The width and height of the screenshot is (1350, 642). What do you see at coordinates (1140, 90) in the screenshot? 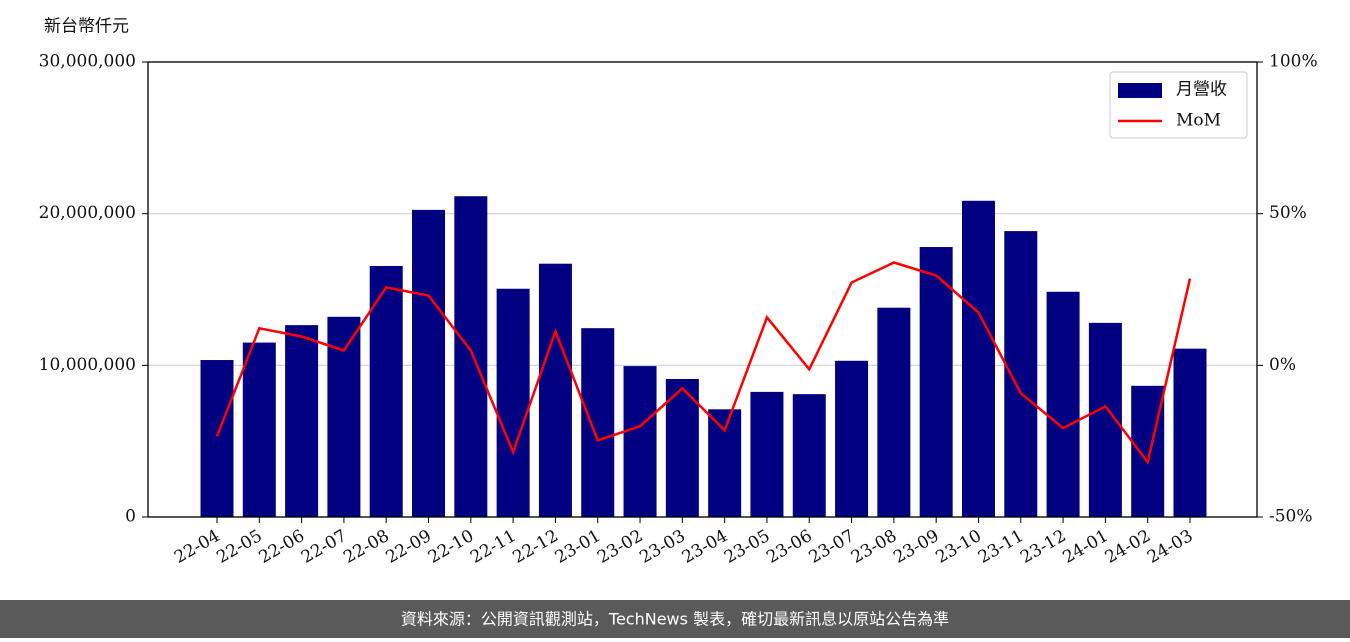
I see `legend-swatch` at bounding box center [1140, 90].